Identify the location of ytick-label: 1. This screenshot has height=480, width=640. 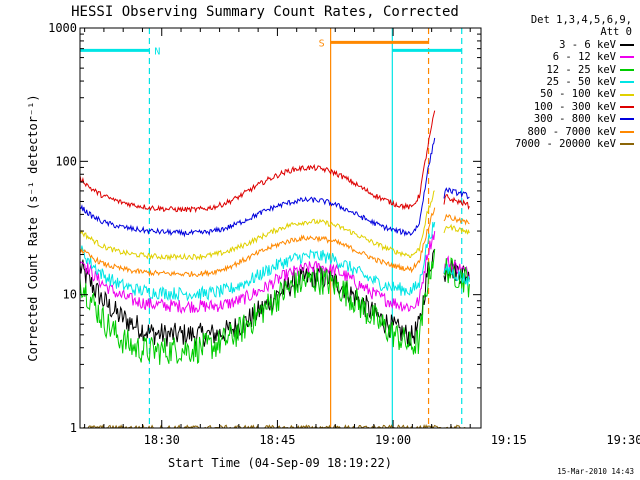
(73, 428).